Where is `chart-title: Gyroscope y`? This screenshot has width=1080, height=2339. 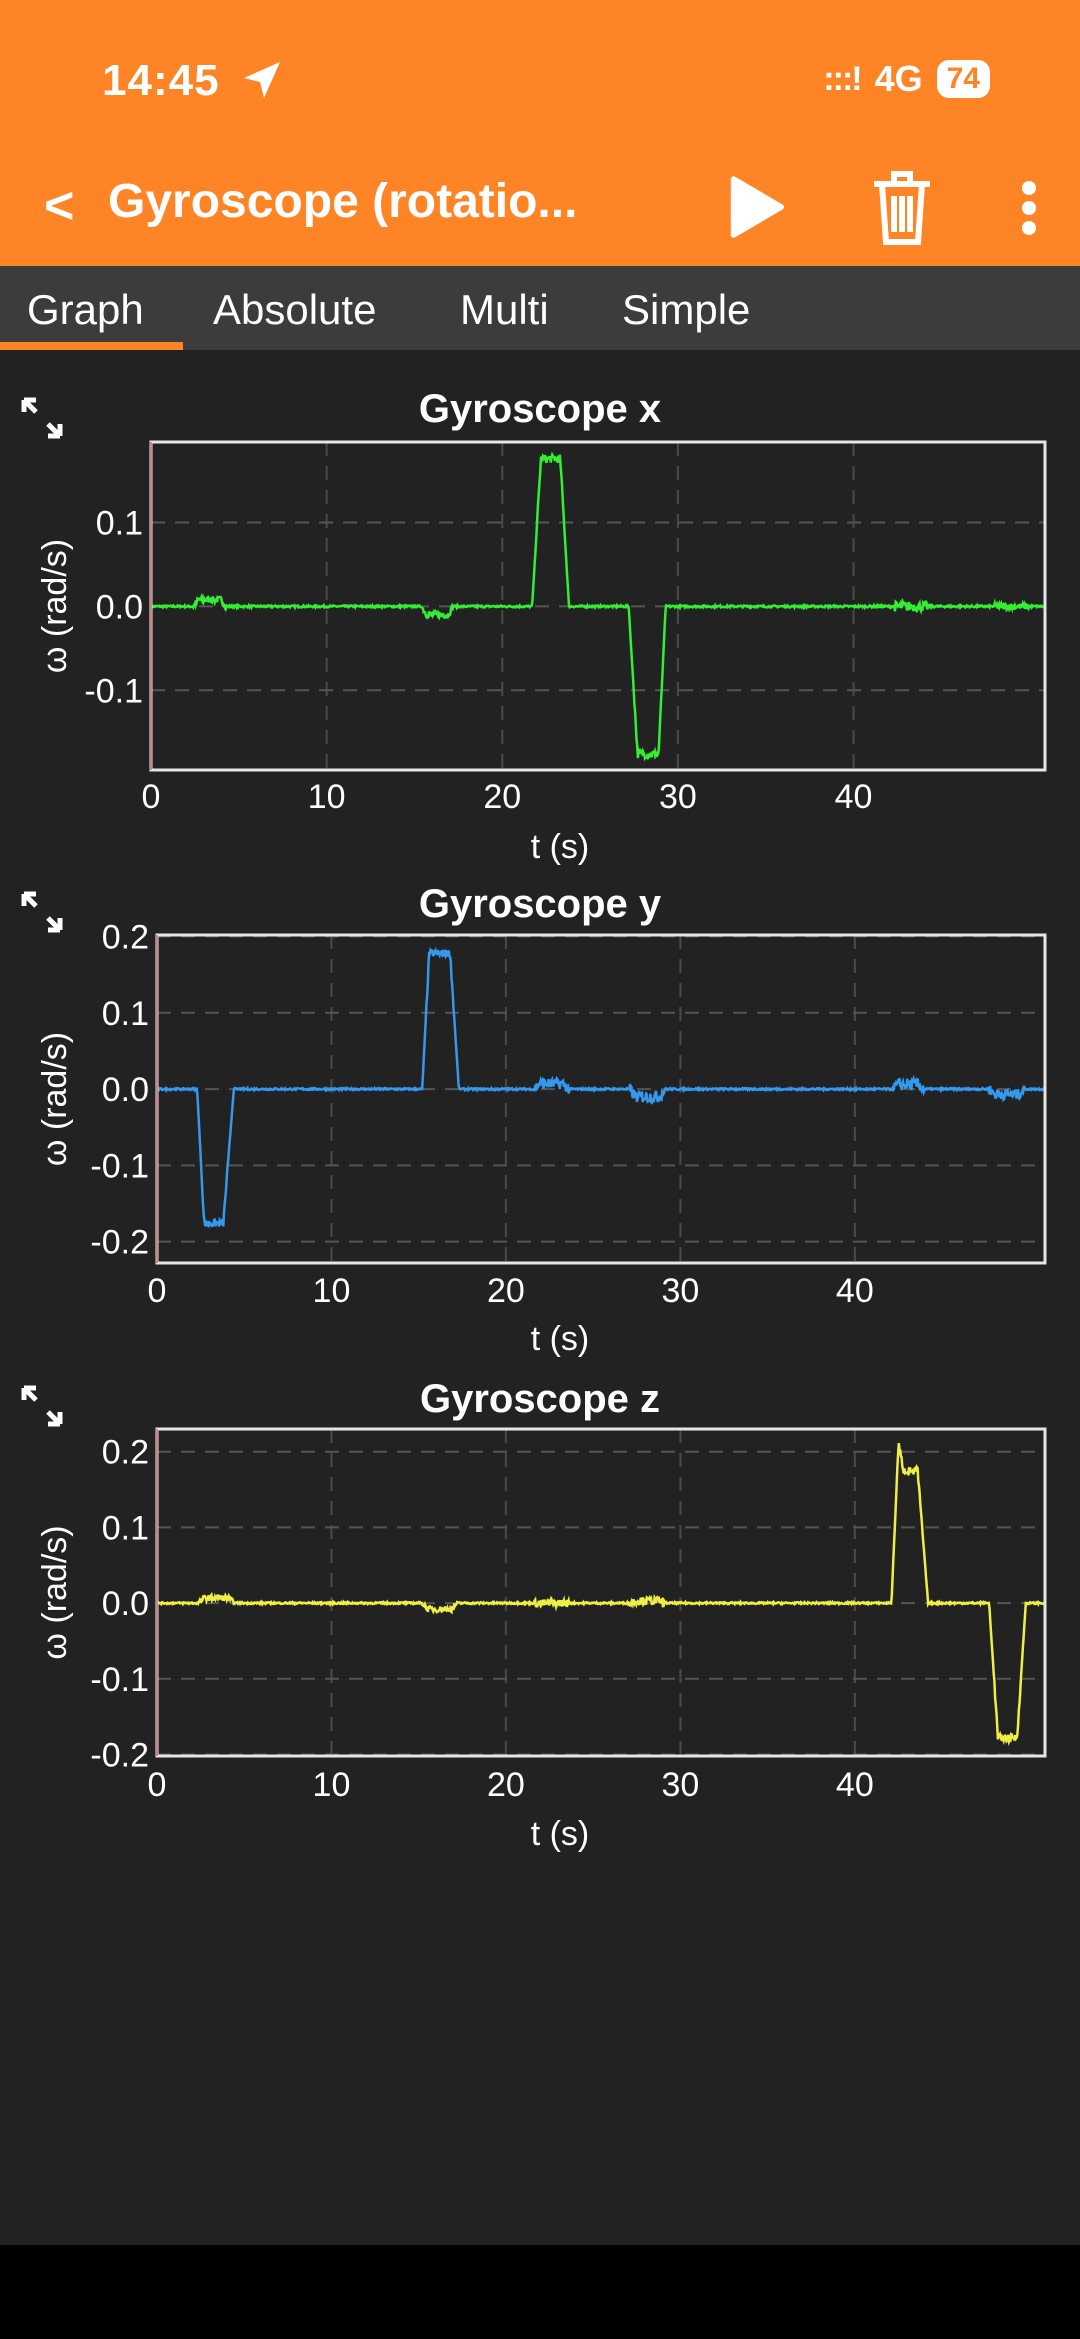 chart-title: Gyroscope y is located at coordinates (540, 904).